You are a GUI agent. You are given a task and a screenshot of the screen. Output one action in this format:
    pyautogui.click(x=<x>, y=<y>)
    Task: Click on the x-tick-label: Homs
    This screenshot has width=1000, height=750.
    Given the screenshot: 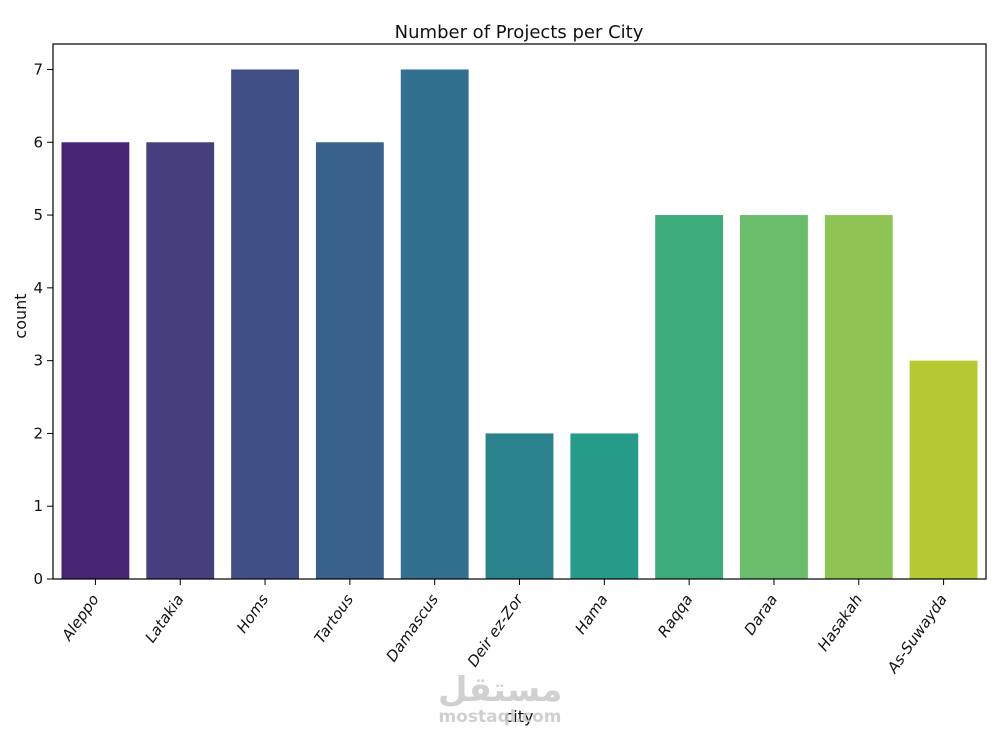 What is the action you would take?
    pyautogui.click(x=252, y=614)
    